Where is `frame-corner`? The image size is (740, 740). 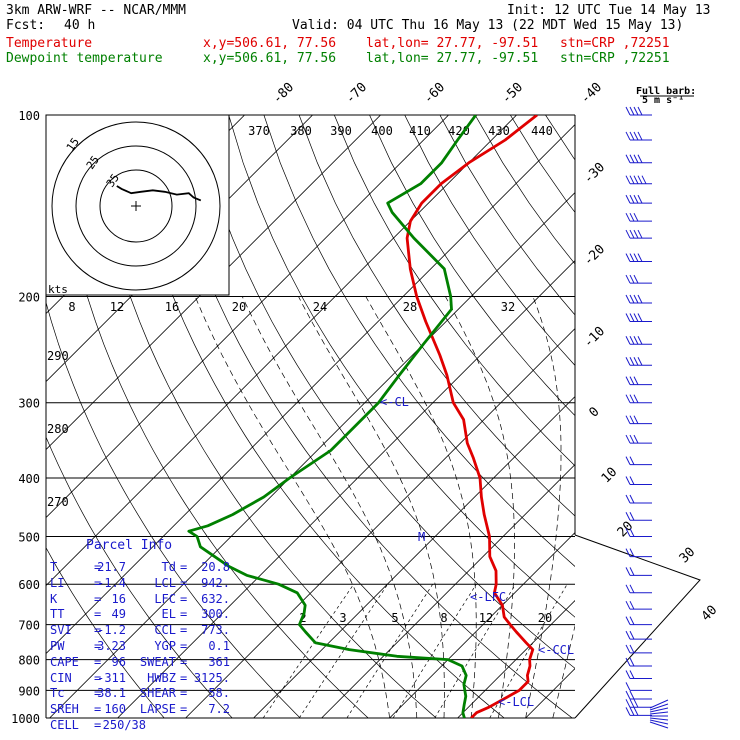
frame-corner is located at coordinates (637, 626).